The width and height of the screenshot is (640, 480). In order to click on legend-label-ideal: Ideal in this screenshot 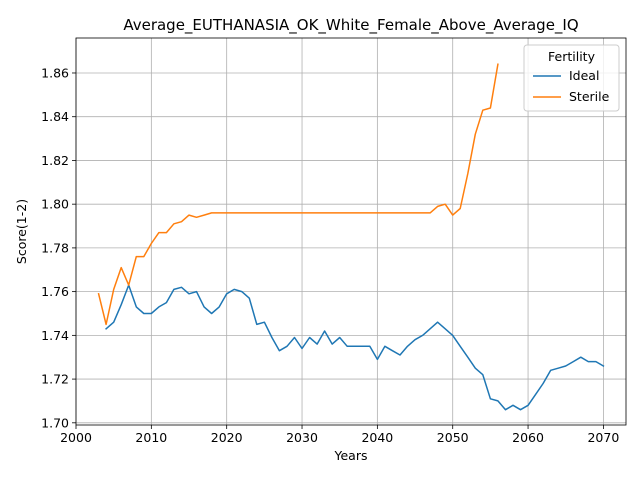, I will do `click(584, 75)`.